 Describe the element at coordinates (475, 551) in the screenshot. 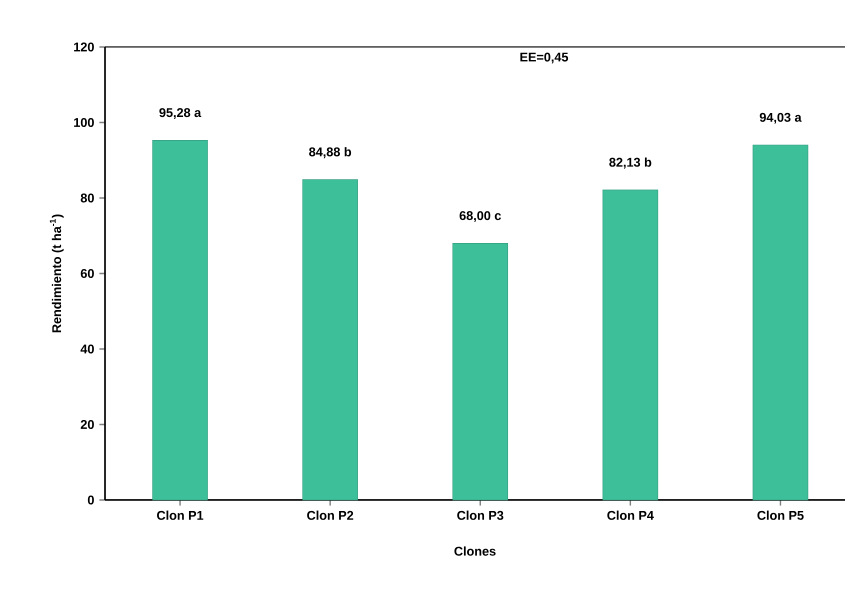

I see `x-axis-title: Clones` at that location.